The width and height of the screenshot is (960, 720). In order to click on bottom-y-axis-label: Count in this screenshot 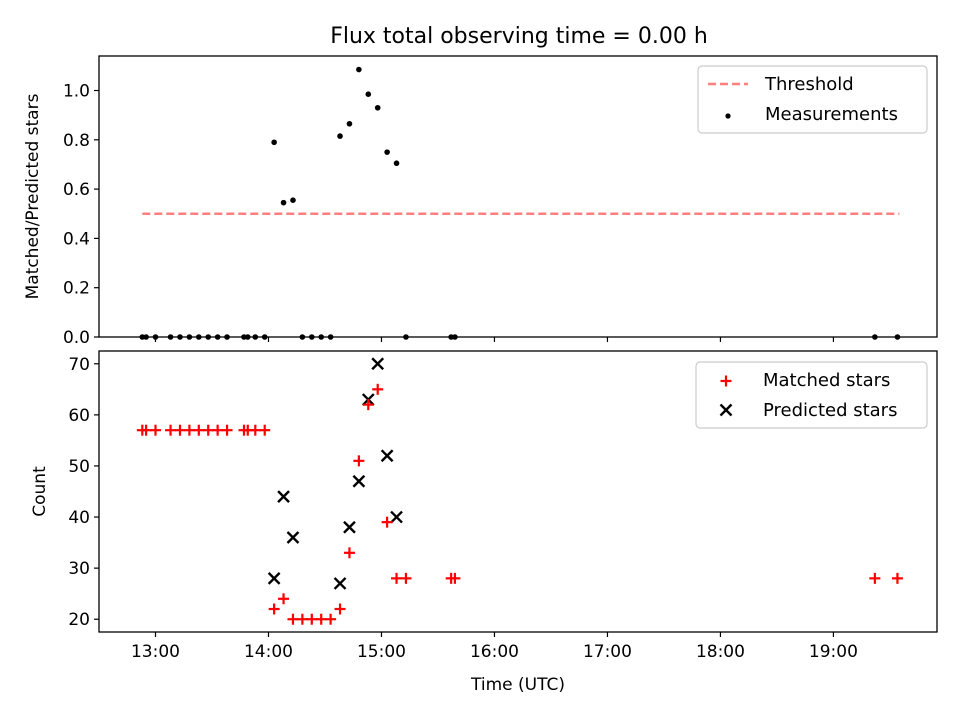, I will do `click(40, 491)`.